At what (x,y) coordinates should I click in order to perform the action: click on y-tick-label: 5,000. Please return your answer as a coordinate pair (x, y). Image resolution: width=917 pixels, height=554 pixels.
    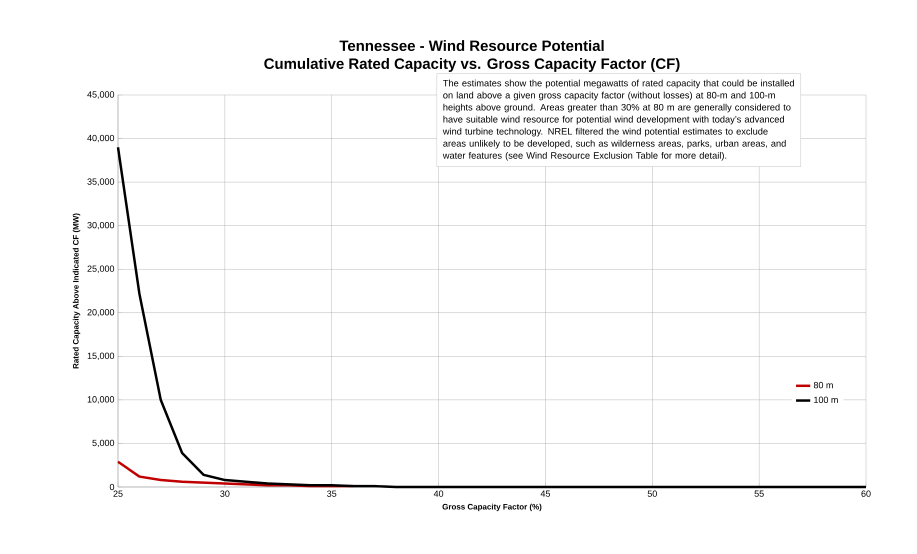
    Looking at the image, I should click on (103, 444).